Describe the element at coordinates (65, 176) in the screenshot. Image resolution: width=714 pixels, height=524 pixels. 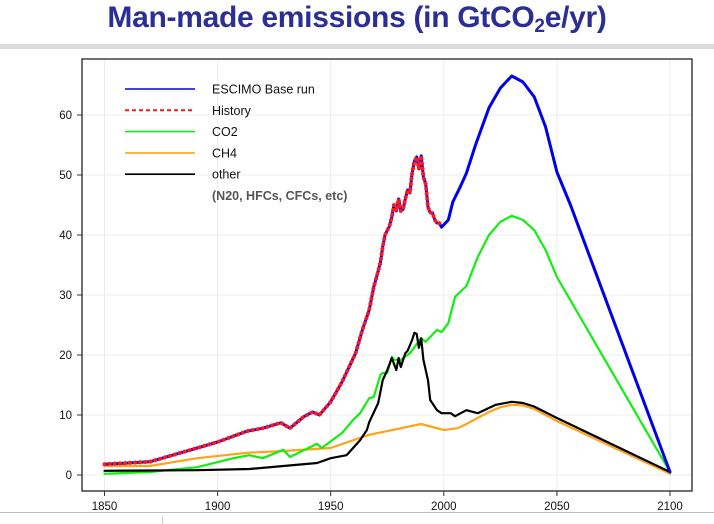
I see `y-tick-label: 50` at that location.